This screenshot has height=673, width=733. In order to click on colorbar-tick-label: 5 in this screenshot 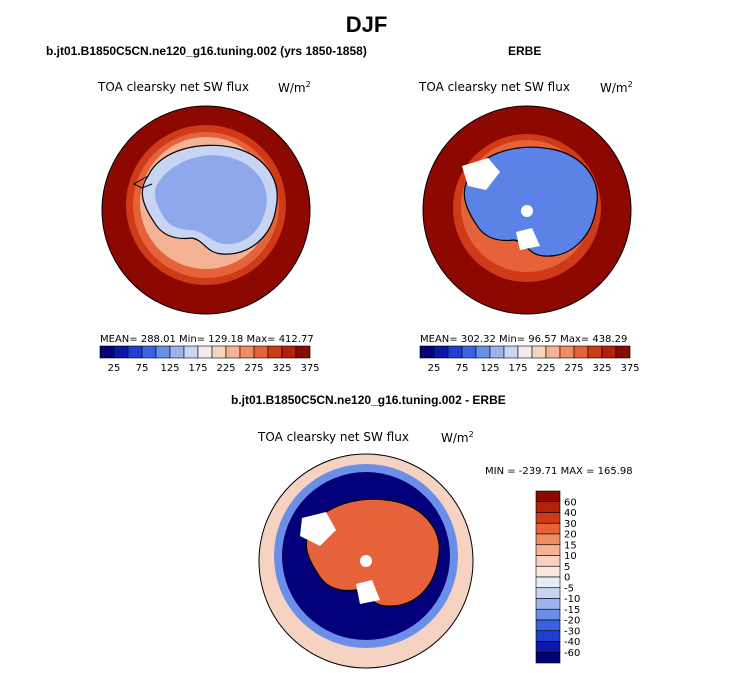, I will do `click(567, 567)`.